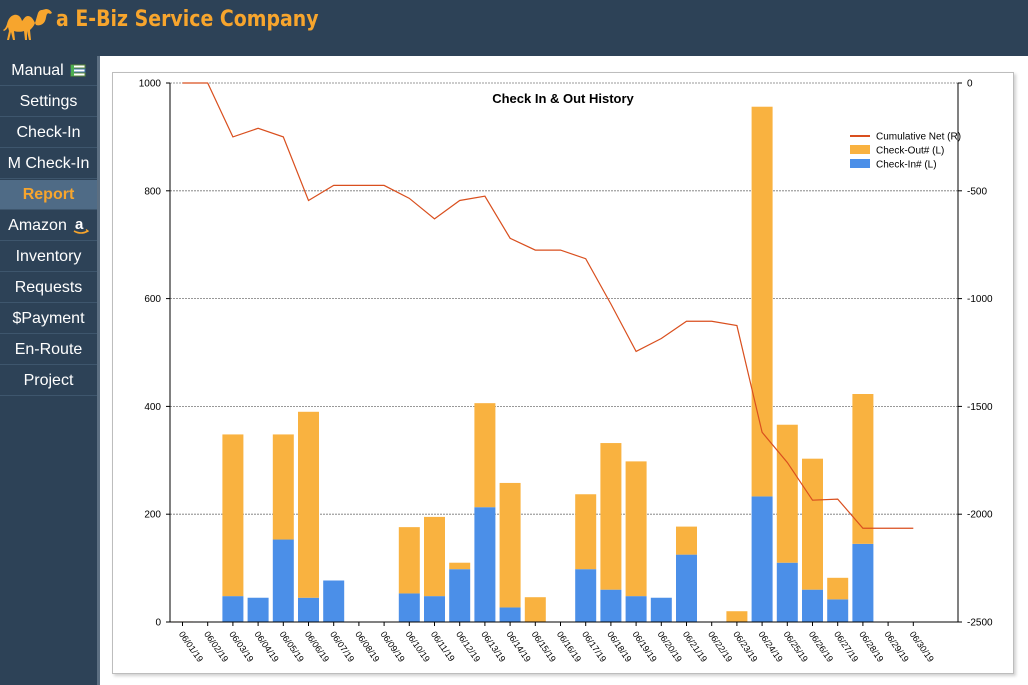  Describe the element at coordinates (152, 407) in the screenshot. I see `y-left-tick-label: 400` at that location.